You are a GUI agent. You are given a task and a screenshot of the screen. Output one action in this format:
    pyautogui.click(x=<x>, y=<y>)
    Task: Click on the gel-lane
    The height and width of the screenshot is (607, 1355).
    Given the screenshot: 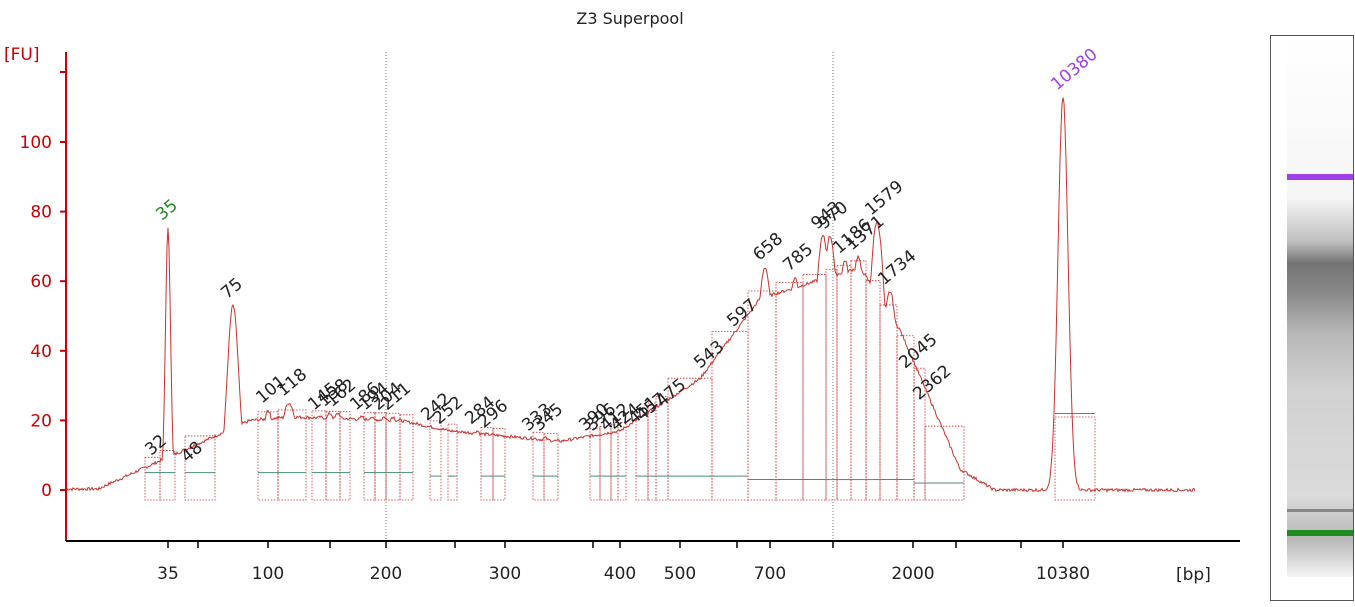 What is the action you would take?
    pyautogui.click(x=1320, y=306)
    